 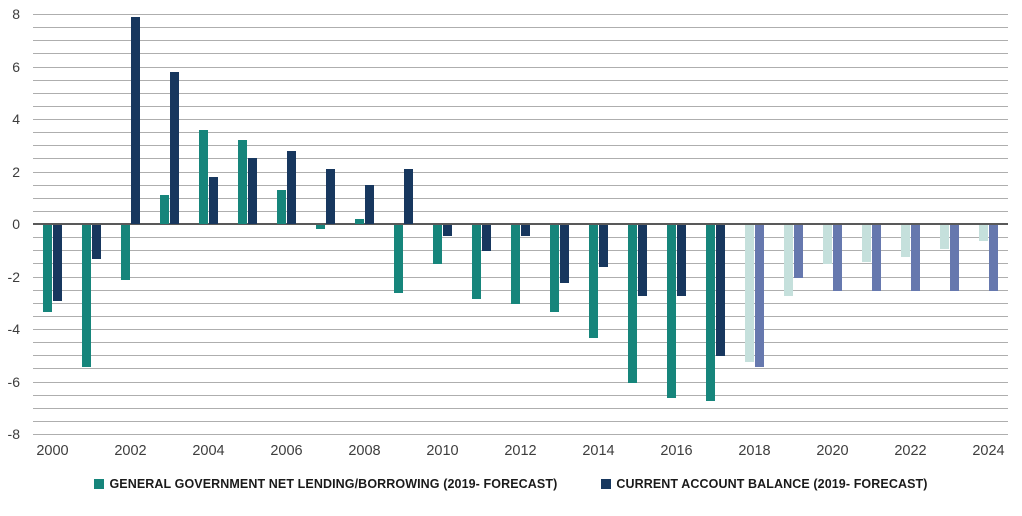 What do you see at coordinates (13, 276) in the screenshot?
I see `y-tick-label: -2` at bounding box center [13, 276].